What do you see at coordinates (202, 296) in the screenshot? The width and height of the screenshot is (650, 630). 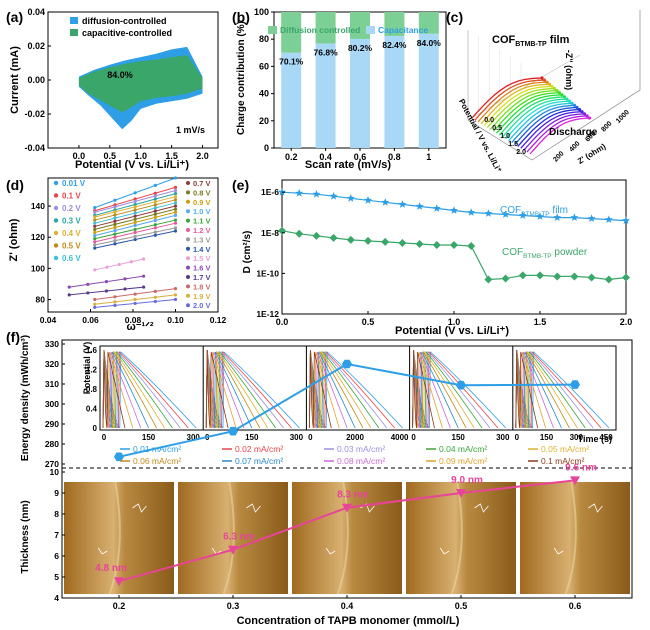 I see `legend-label: 1.9 V` at bounding box center [202, 296].